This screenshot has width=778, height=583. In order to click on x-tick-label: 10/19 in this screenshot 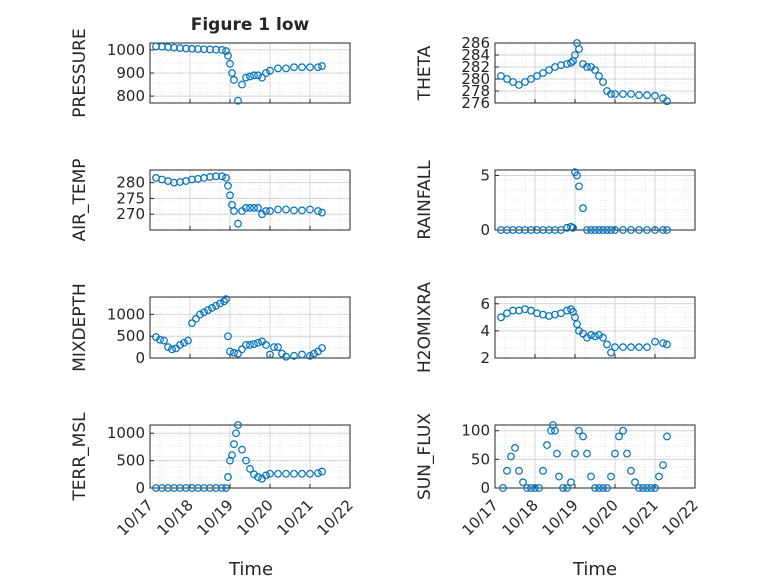, I will do `click(215, 517)`.